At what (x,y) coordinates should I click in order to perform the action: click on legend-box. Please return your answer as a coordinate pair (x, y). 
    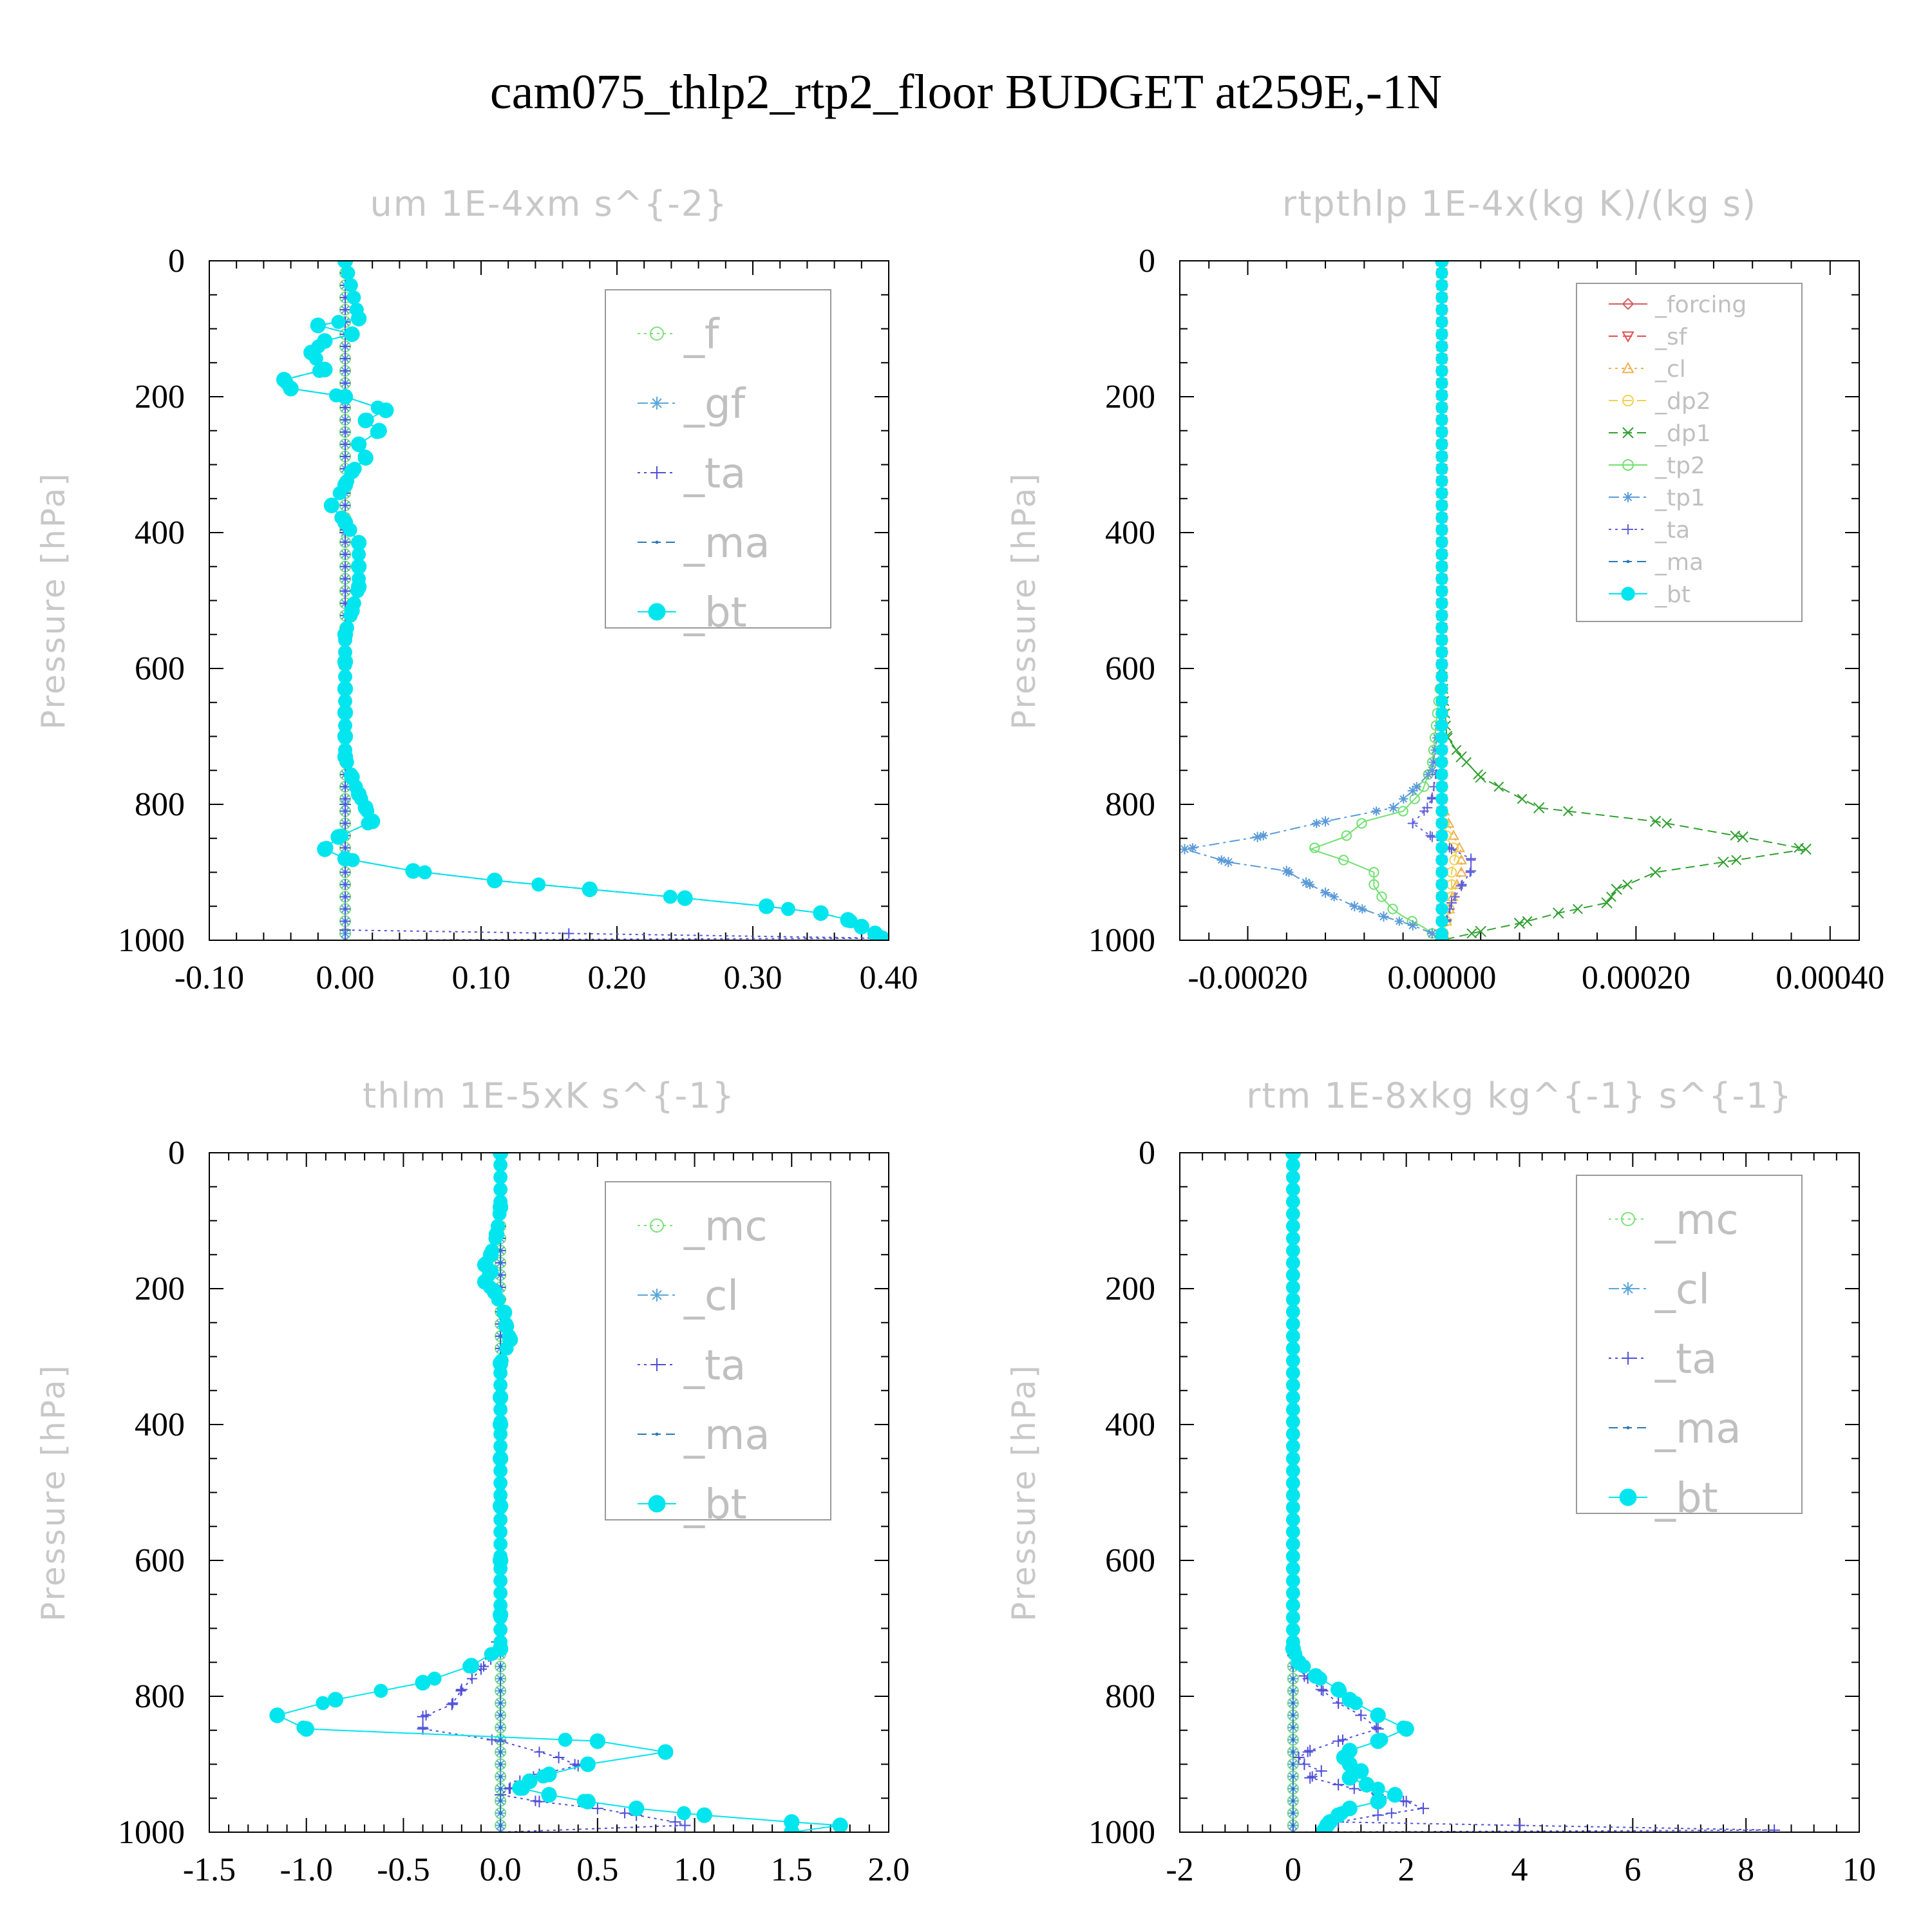
    Looking at the image, I should click on (1690, 452).